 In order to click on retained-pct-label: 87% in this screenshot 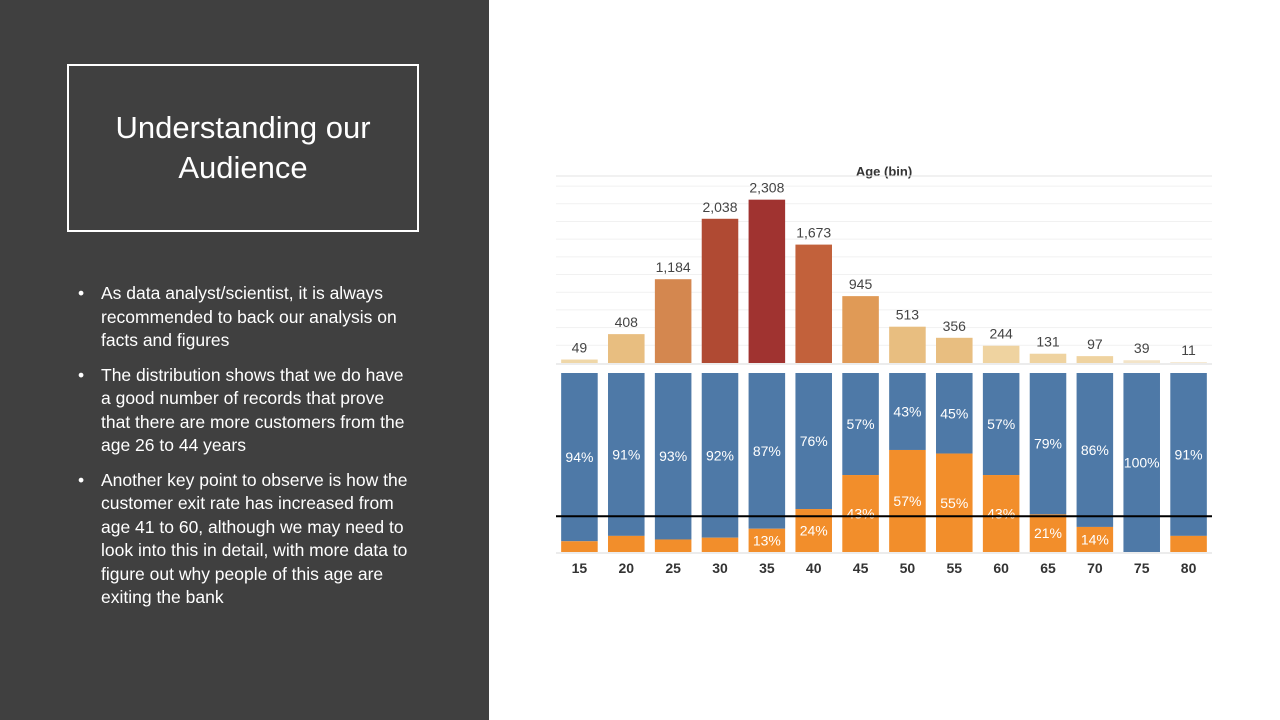, I will do `click(767, 451)`.